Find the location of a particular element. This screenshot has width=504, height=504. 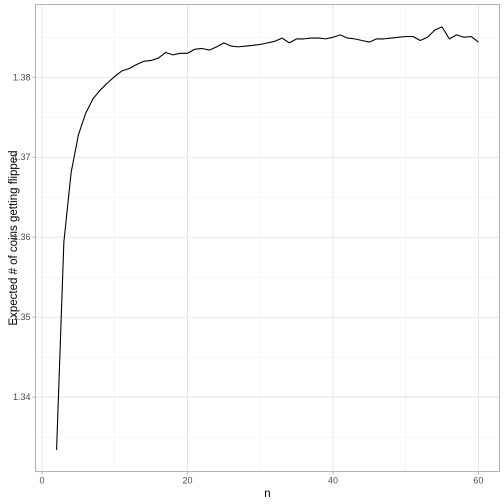

y-tick-label: 1.34 is located at coordinates (22, 397).